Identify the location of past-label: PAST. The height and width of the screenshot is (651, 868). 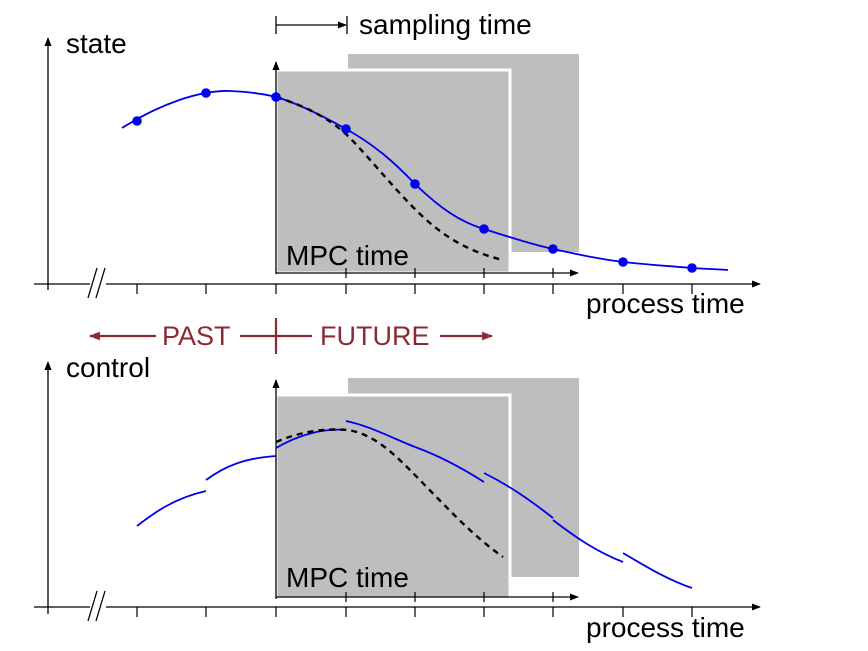
(196, 336).